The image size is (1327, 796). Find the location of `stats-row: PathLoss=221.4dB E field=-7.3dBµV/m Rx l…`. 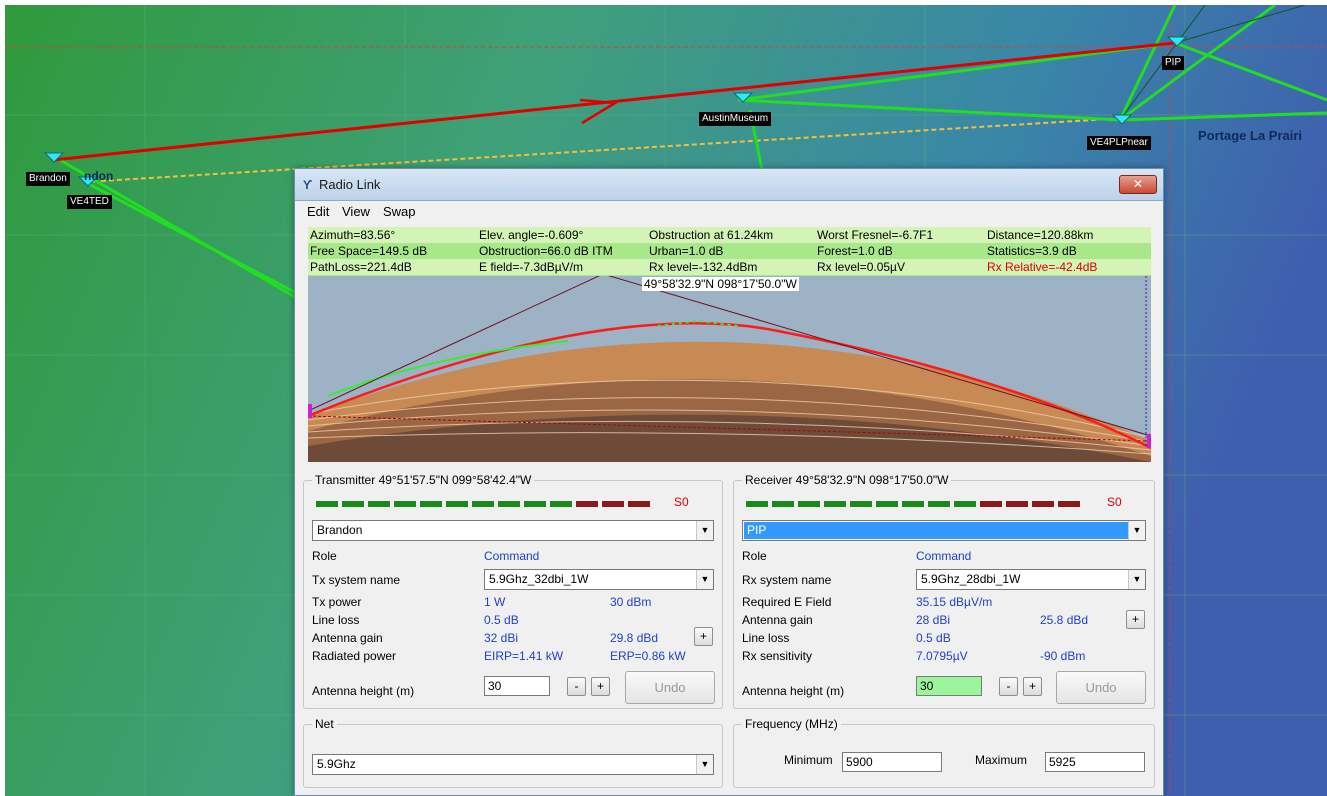

stats-row: PathLoss=221.4dB E field=-7.3dBµV/m Rx l… is located at coordinates (729, 267).